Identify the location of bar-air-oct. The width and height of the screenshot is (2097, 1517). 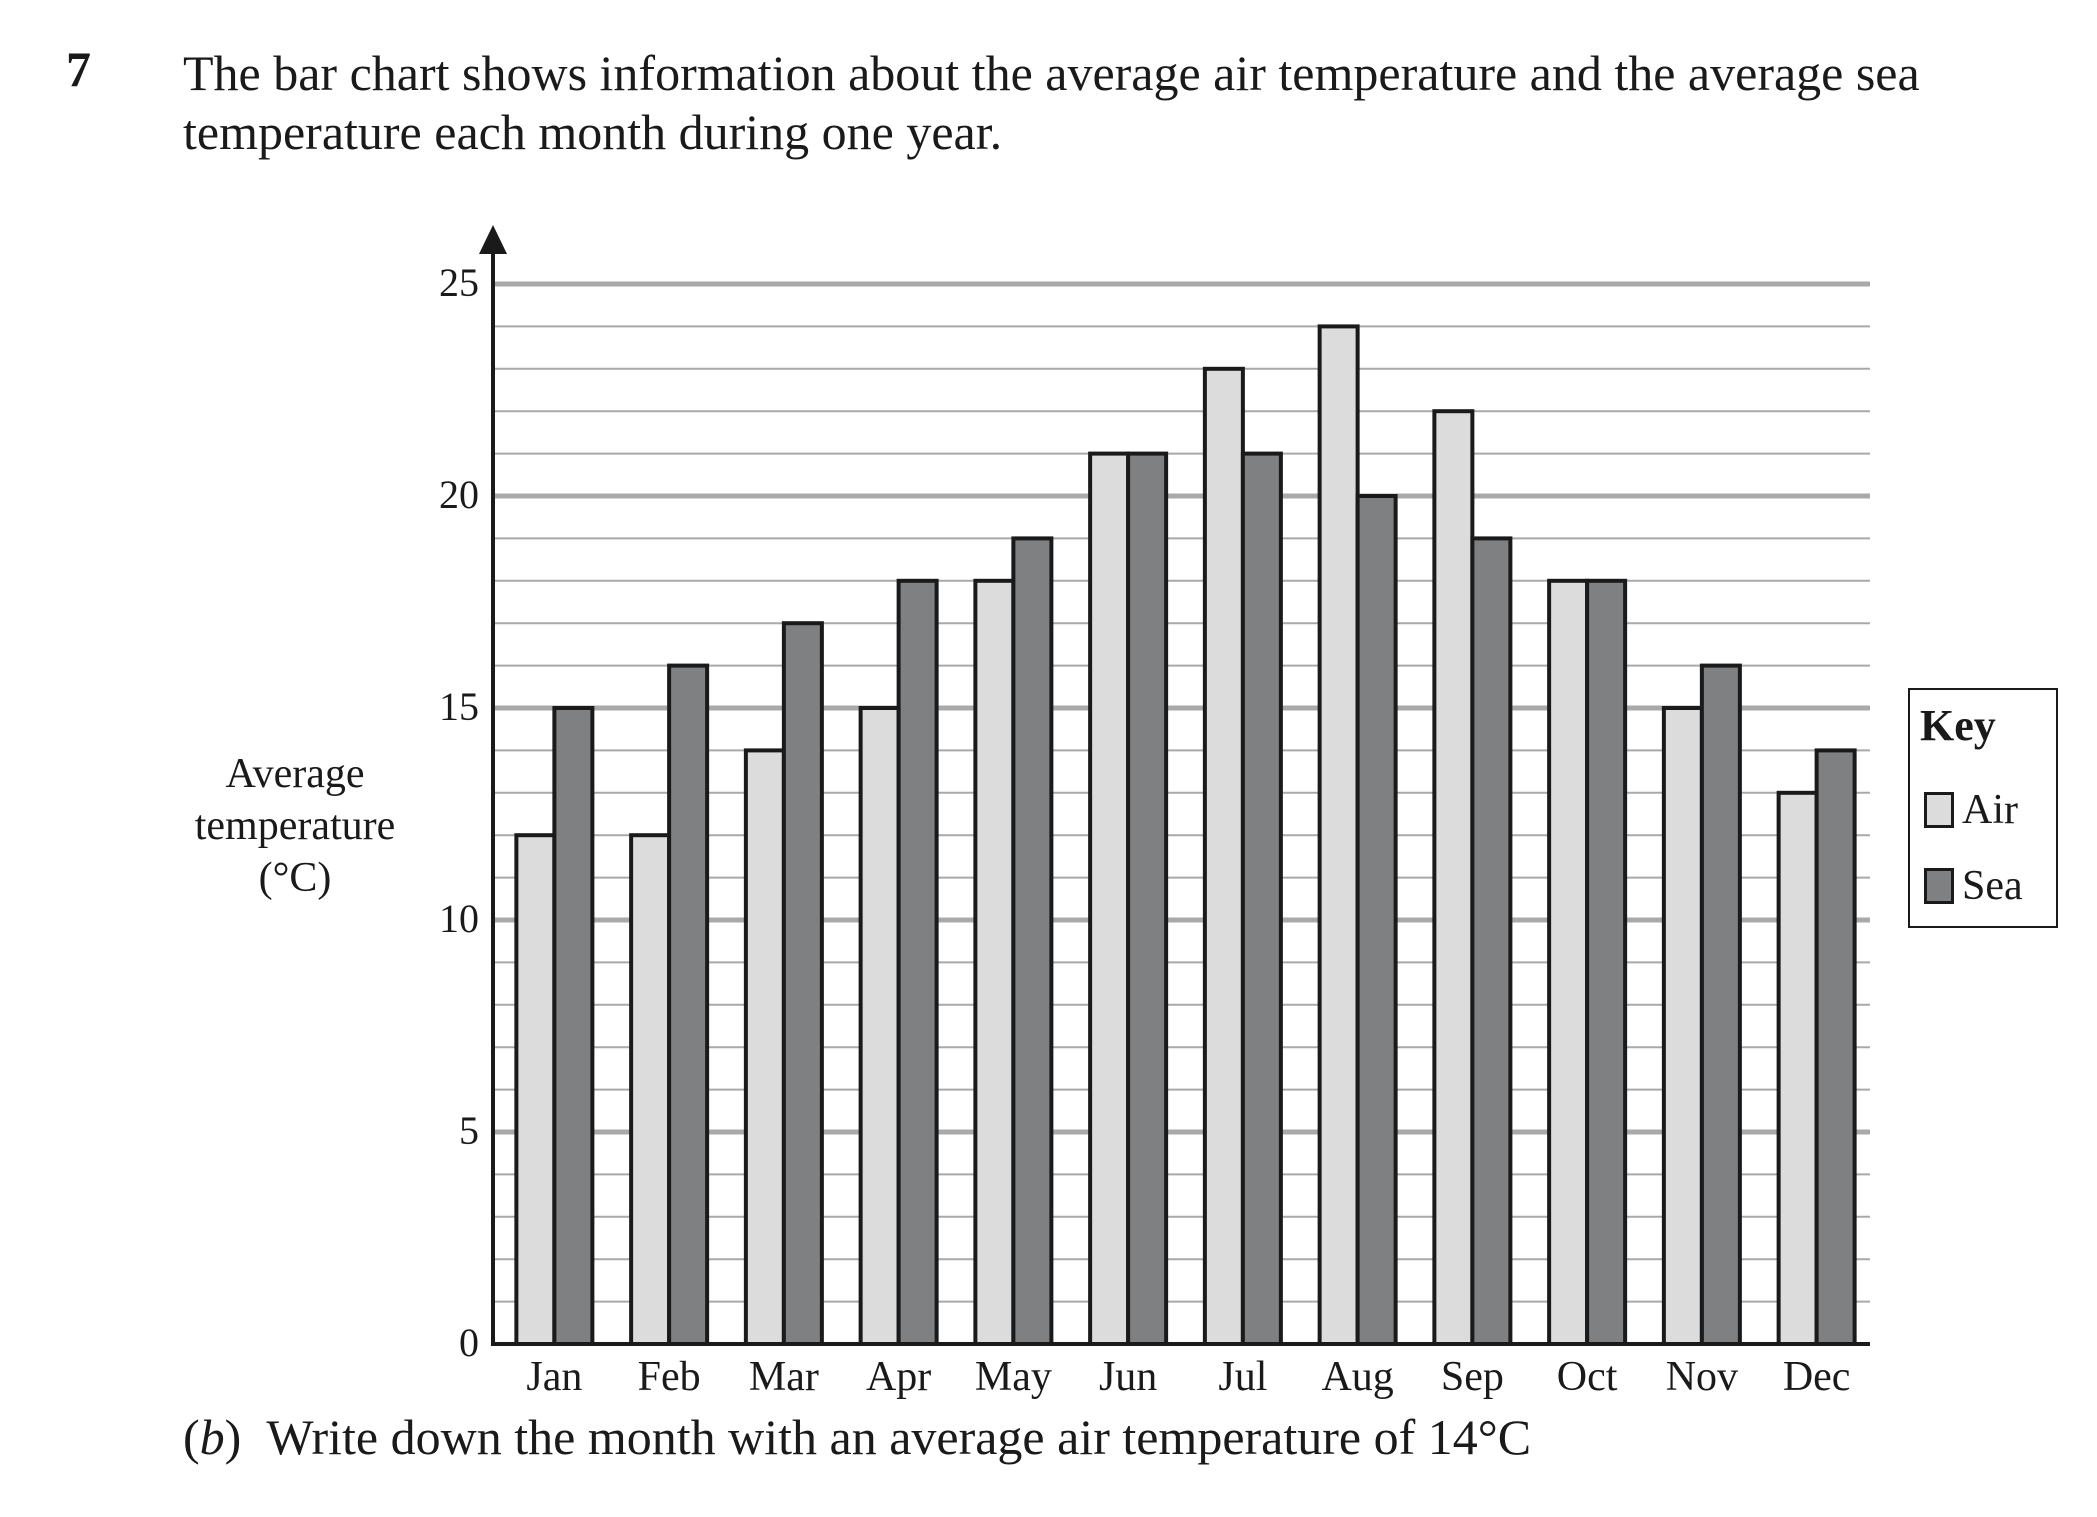
(1568, 962).